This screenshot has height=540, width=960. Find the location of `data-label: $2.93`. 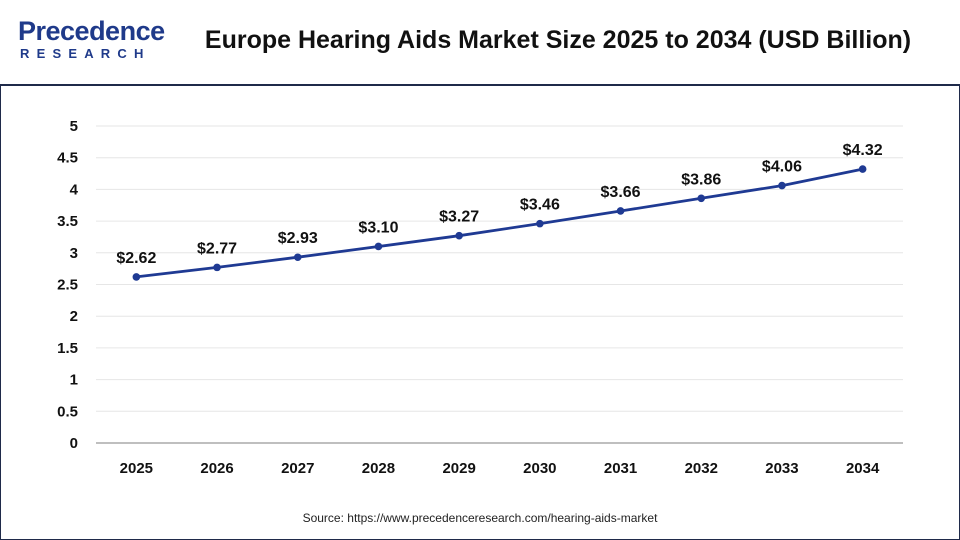

data-label: $2.93 is located at coordinates (298, 238).